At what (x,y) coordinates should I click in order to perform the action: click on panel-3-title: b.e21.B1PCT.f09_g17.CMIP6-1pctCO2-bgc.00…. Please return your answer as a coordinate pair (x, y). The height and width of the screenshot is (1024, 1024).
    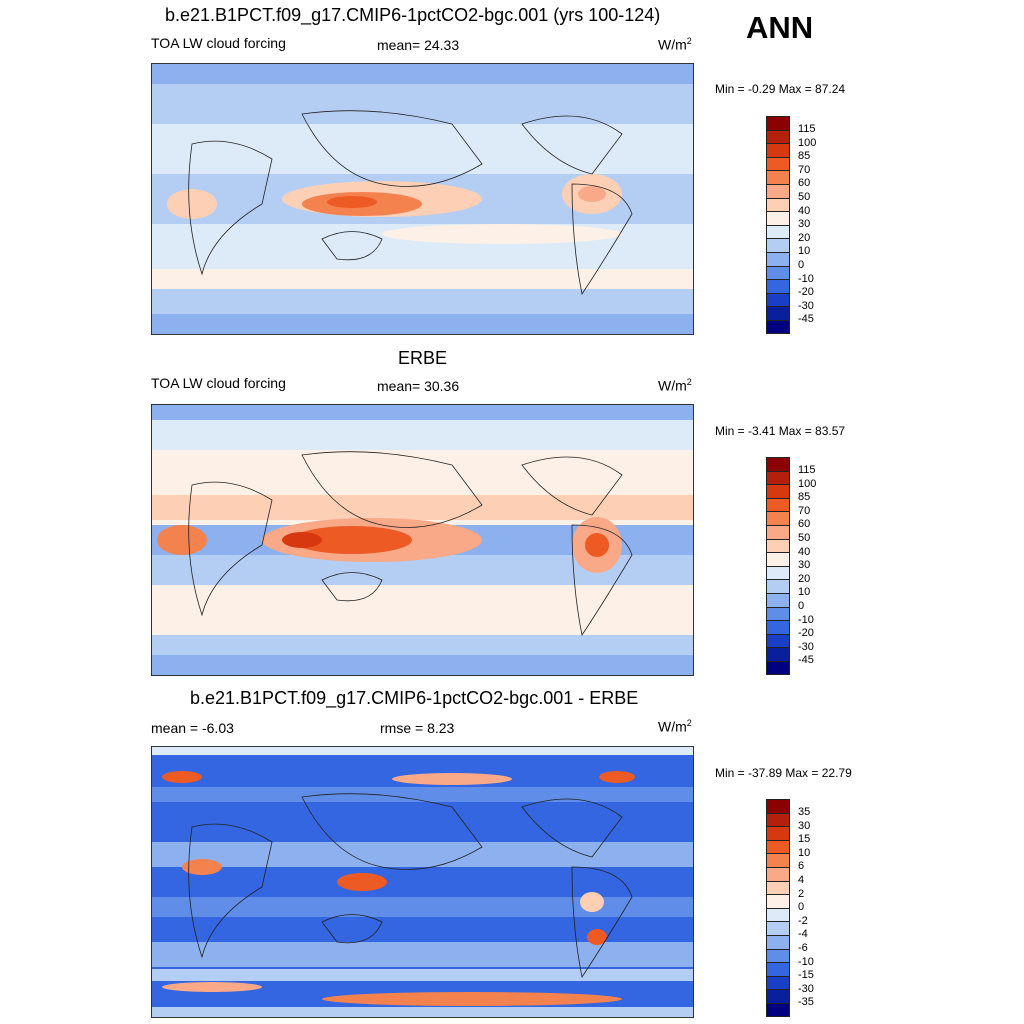
    Looking at the image, I should click on (414, 698).